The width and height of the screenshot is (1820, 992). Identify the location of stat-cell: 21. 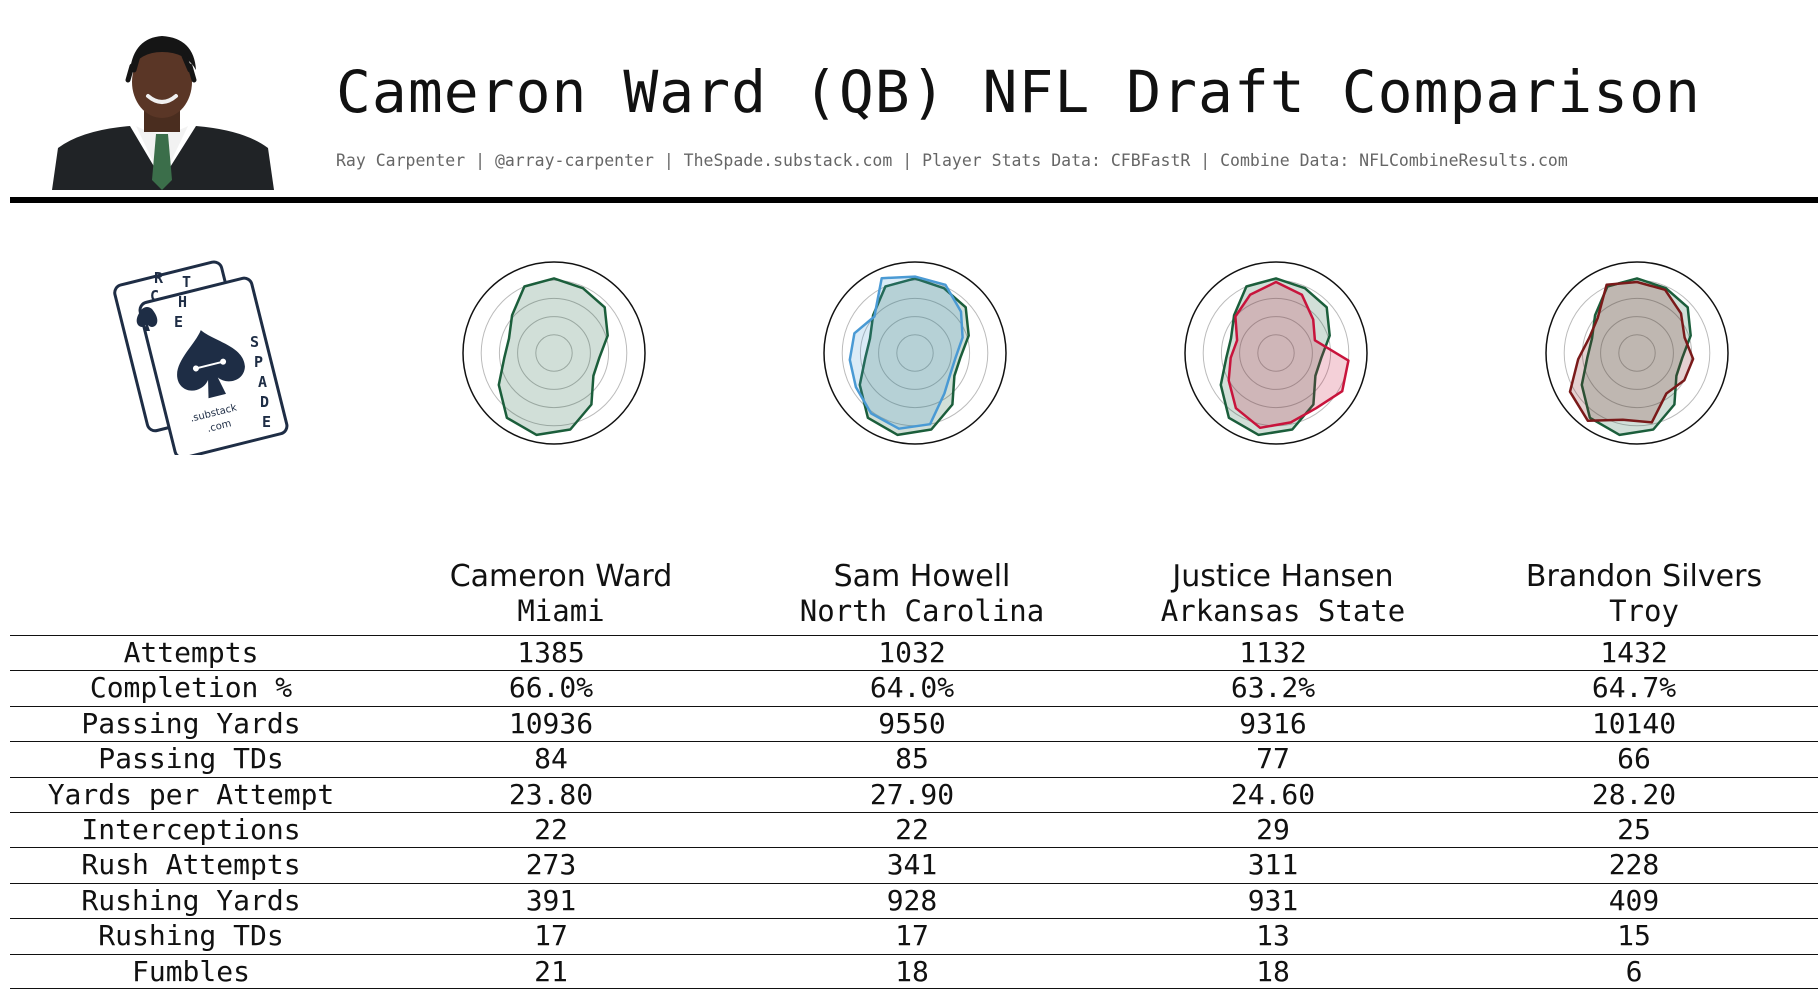
(551, 971).